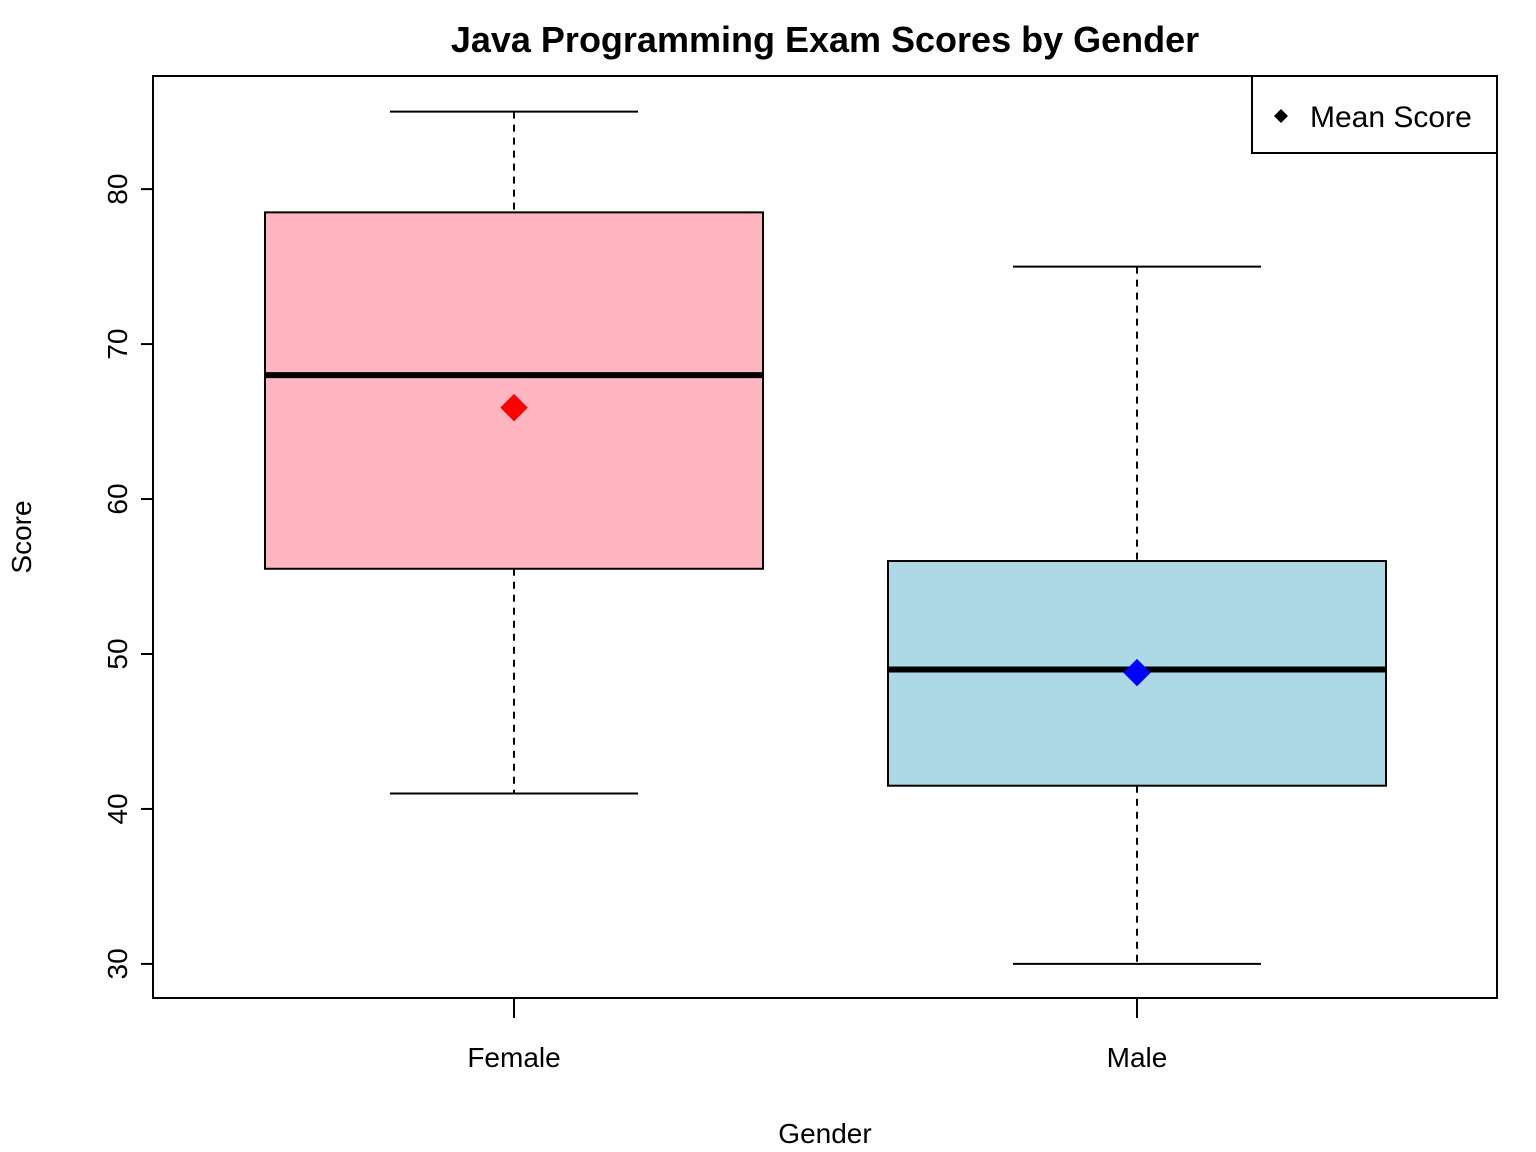 This screenshot has height=1152, width=1536. I want to click on y-tick-label: 60, so click(117, 498).